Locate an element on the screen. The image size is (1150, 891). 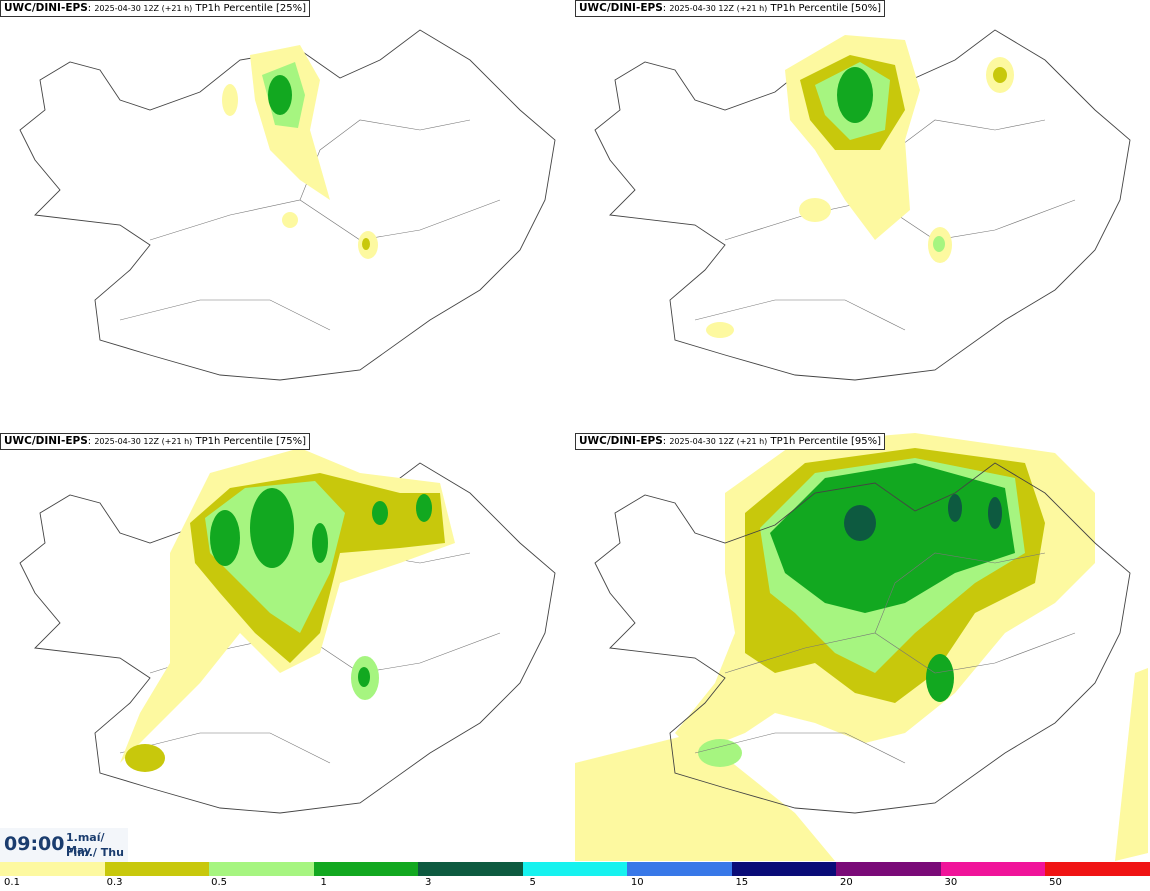
legend-tick-label: 30 is located at coordinates (951, 882).